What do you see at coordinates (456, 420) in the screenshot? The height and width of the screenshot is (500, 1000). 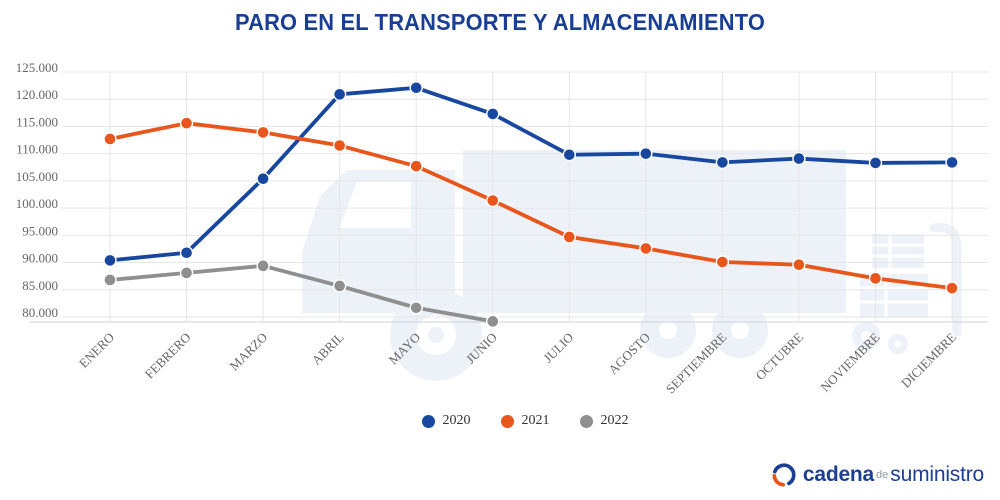 I see `legend-label: 2020` at bounding box center [456, 420].